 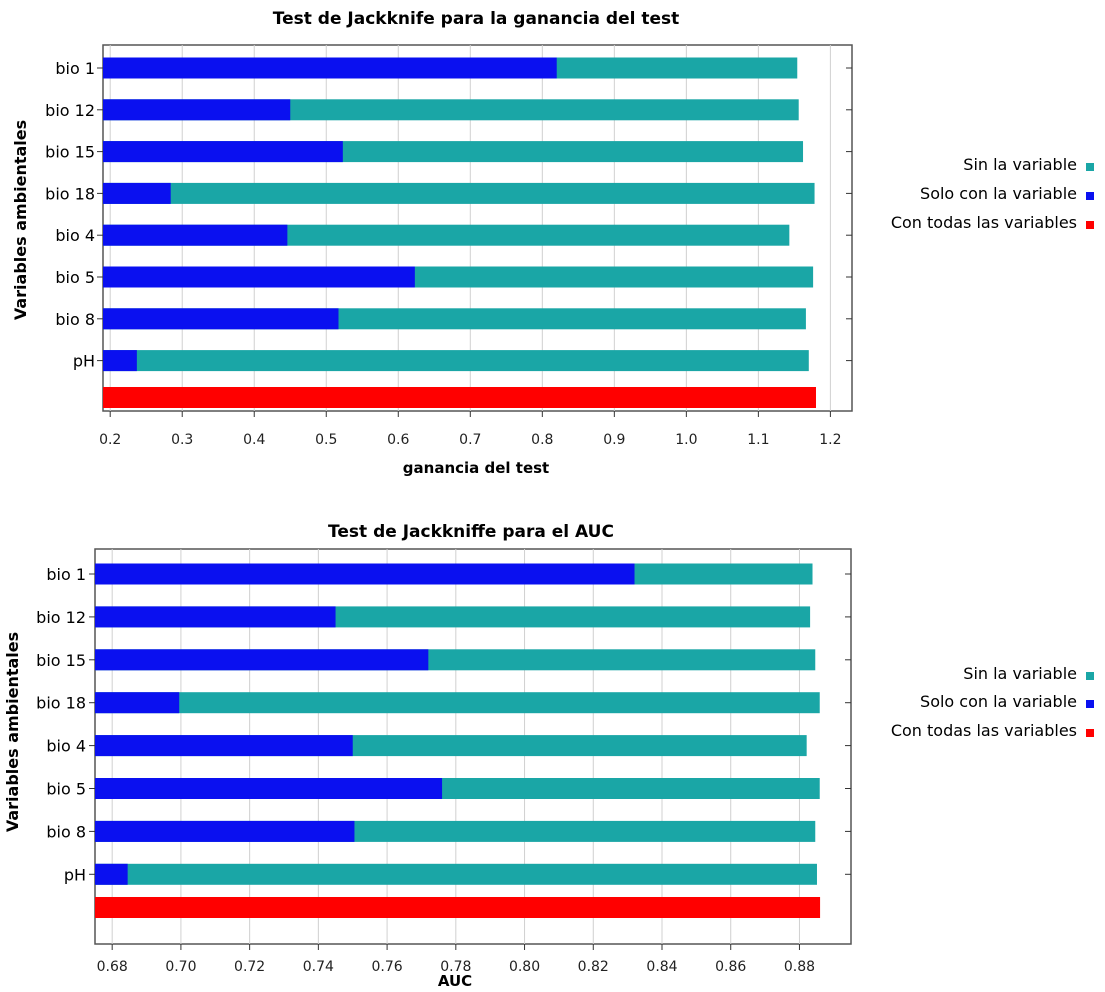 What do you see at coordinates (455, 981) in the screenshot?
I see `x-axis-label: AUC` at bounding box center [455, 981].